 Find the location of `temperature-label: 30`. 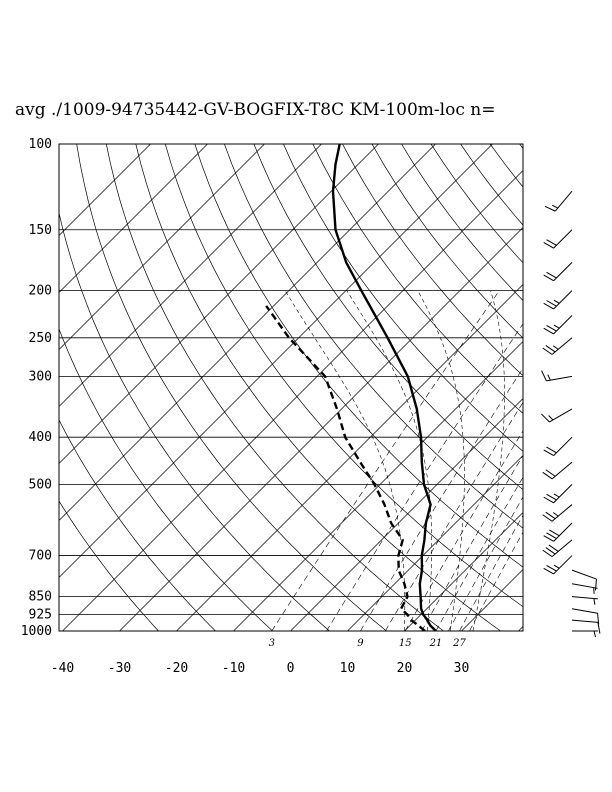

temperature-label: 30 is located at coordinates (462, 668).